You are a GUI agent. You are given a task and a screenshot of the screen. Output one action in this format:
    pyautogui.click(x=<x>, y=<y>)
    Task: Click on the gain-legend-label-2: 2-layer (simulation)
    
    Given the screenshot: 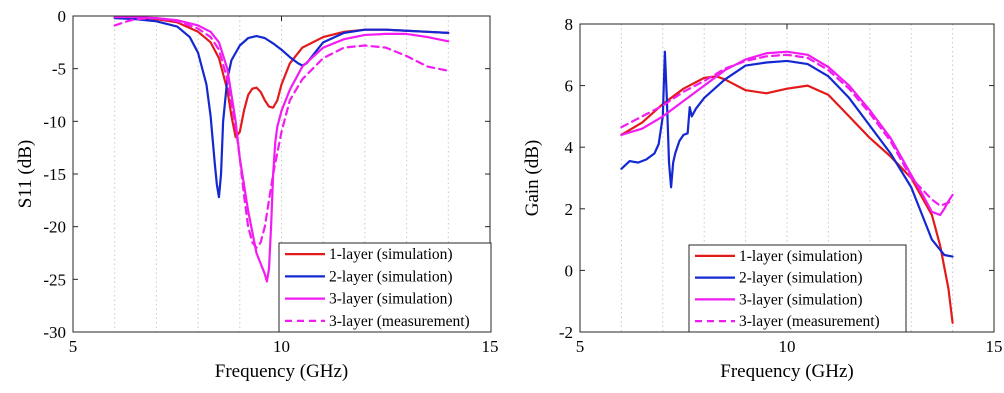 What is the action you would take?
    pyautogui.click(x=801, y=278)
    